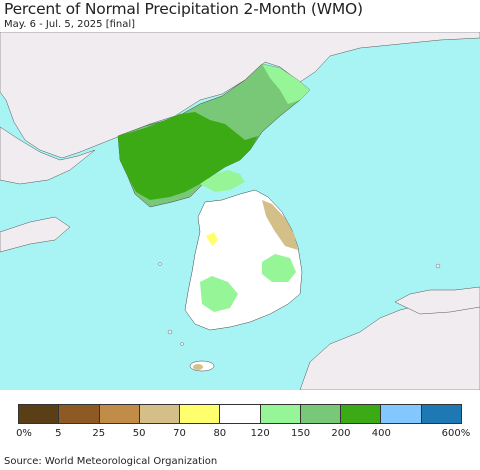 This screenshot has height=470, width=480. I want to click on legend-tick-label: 0%, so click(24, 433).